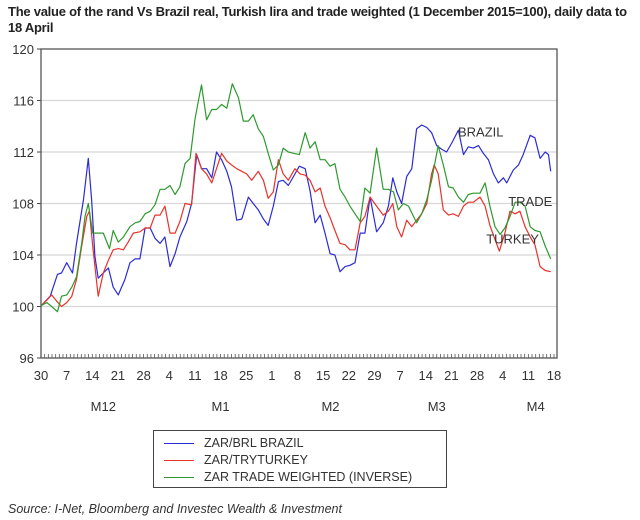 The width and height of the screenshot is (640, 520). Describe the element at coordinates (103, 406) in the screenshot. I see `month-label: M12` at that location.